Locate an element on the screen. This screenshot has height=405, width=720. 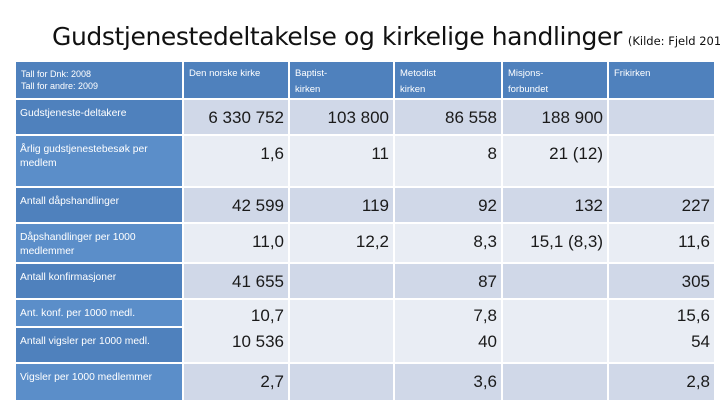
value-r8-dnk: 2,7 is located at coordinates (272, 381).